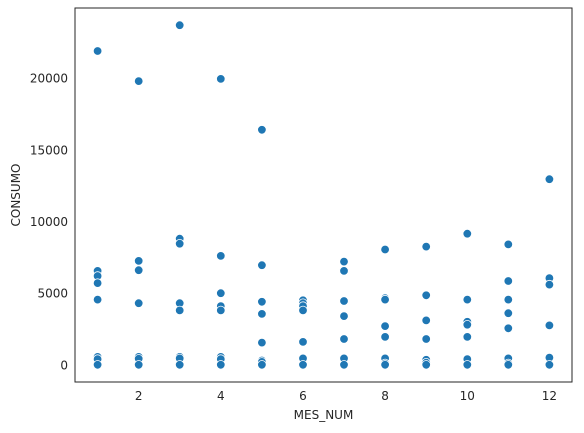 The image size is (584, 433). I want to click on y-tick-label-1: 5000, so click(52, 294).